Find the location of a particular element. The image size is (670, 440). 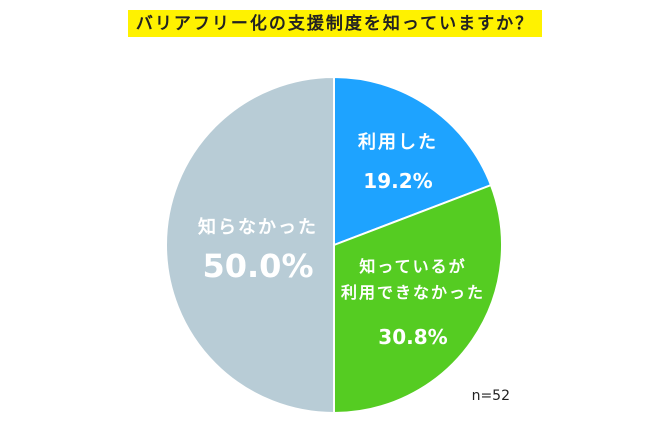

chart-title-wrap: バリアフリー化の支援制度を知っていますか？ is located at coordinates (335, 23).